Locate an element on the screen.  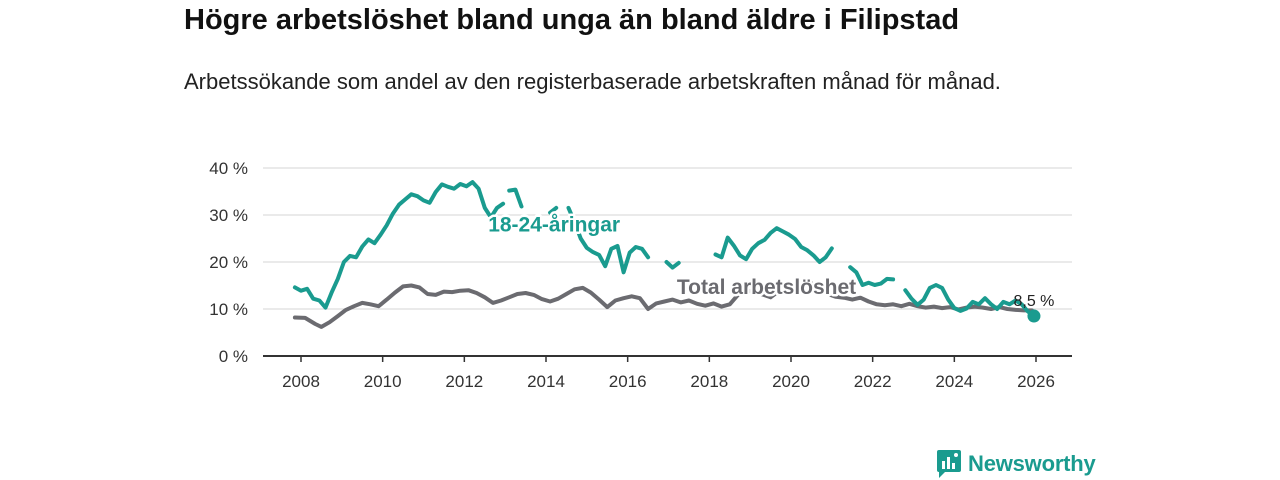
y-tick-label: 20 % is located at coordinates (228, 262).